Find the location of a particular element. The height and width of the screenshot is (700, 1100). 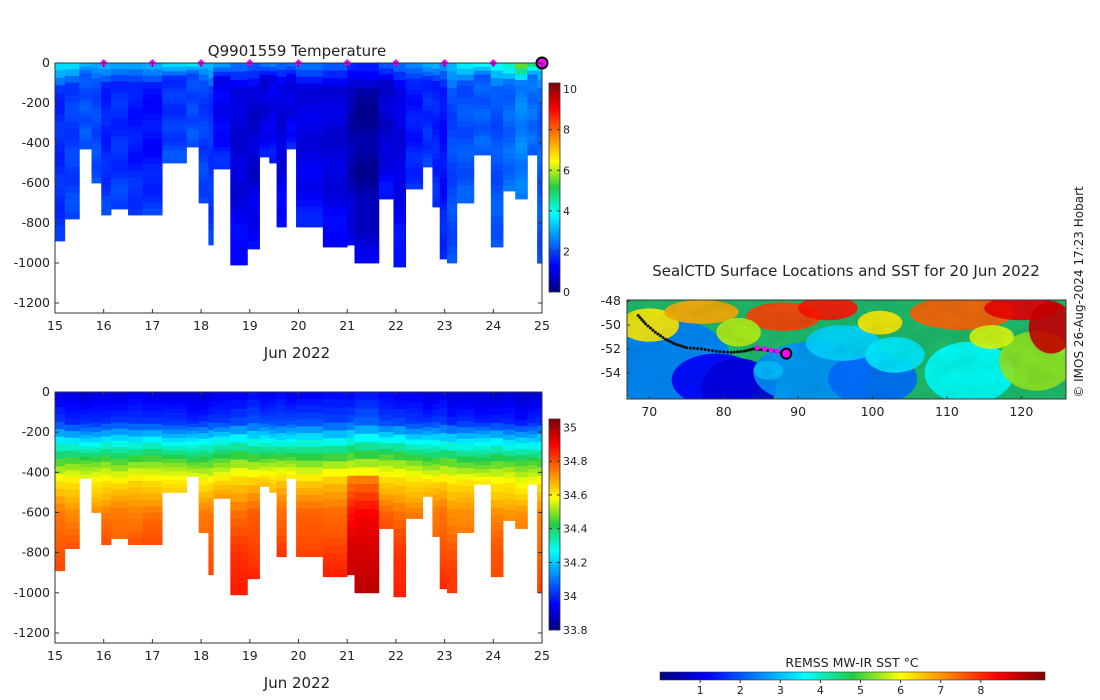

recent-position is located at coordinates (771, 350).